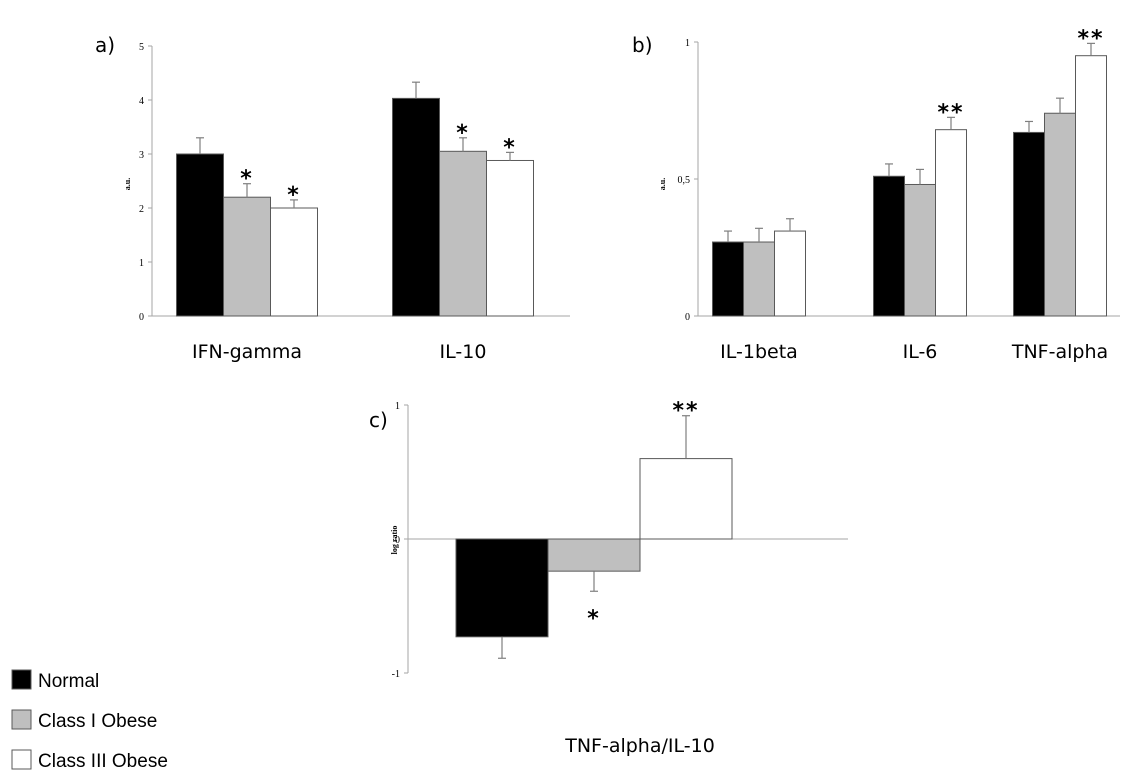 This screenshot has height=774, width=1129. What do you see at coordinates (378, 420) in the screenshot?
I see `panel-label: c)` at bounding box center [378, 420].